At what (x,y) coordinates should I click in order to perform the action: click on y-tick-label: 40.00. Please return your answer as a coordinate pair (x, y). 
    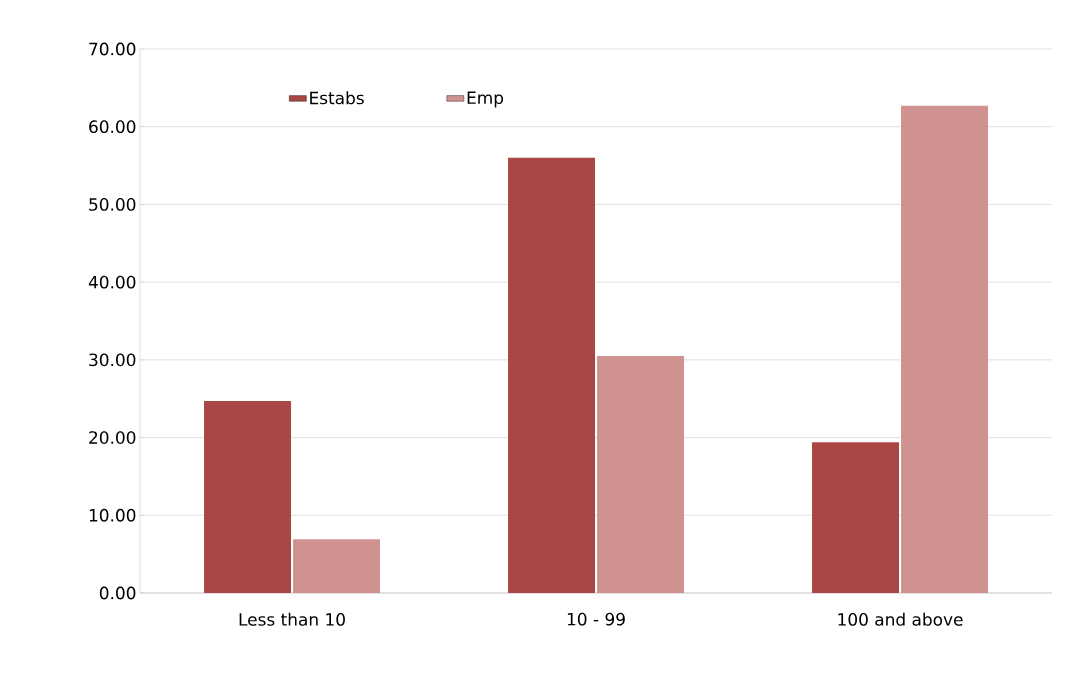
    Looking at the image, I should click on (112, 282).